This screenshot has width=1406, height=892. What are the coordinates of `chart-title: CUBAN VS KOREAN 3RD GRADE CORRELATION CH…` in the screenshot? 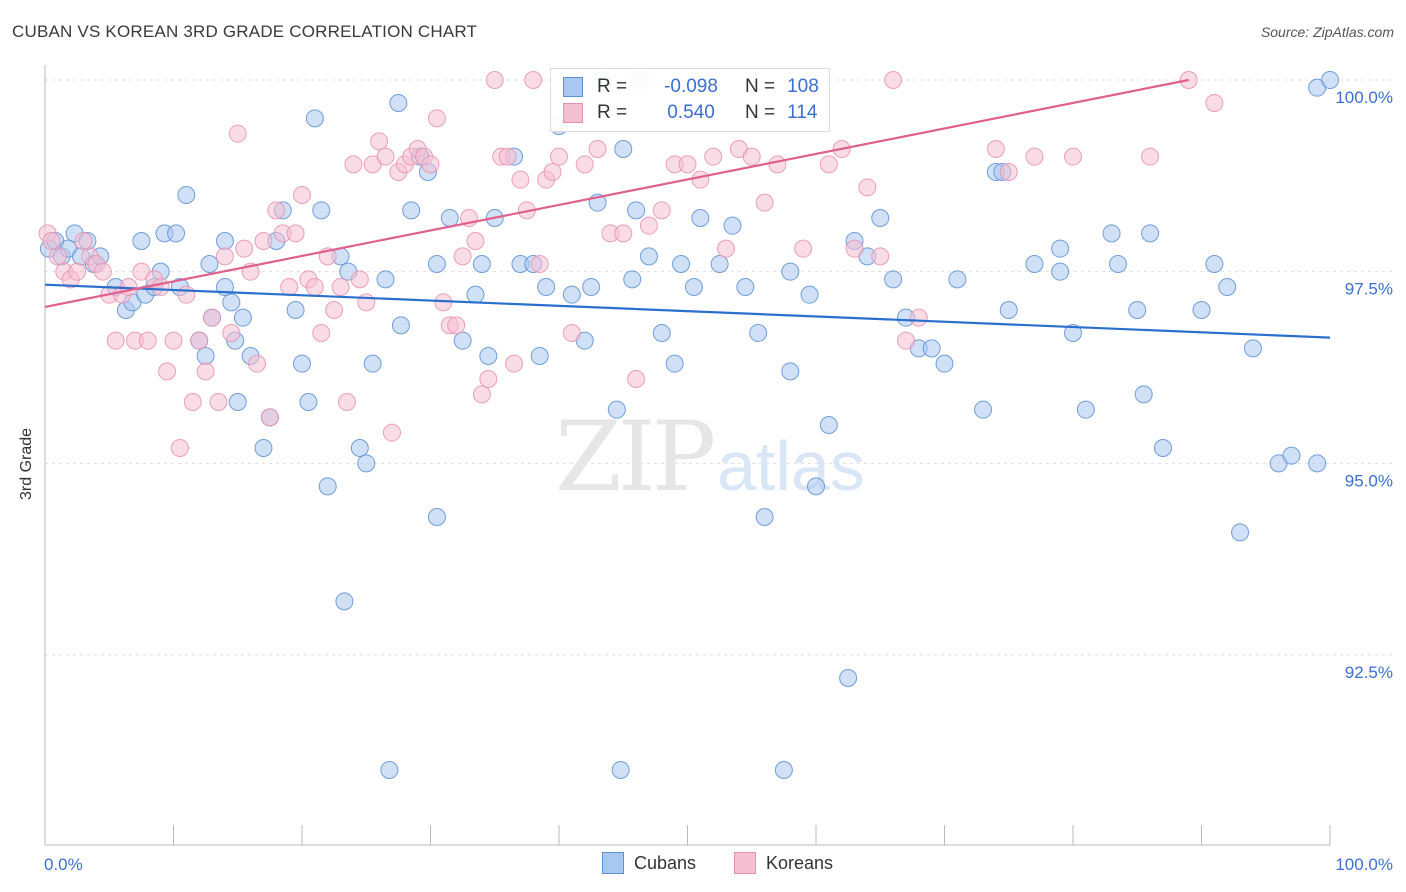 It's located at (245, 31).